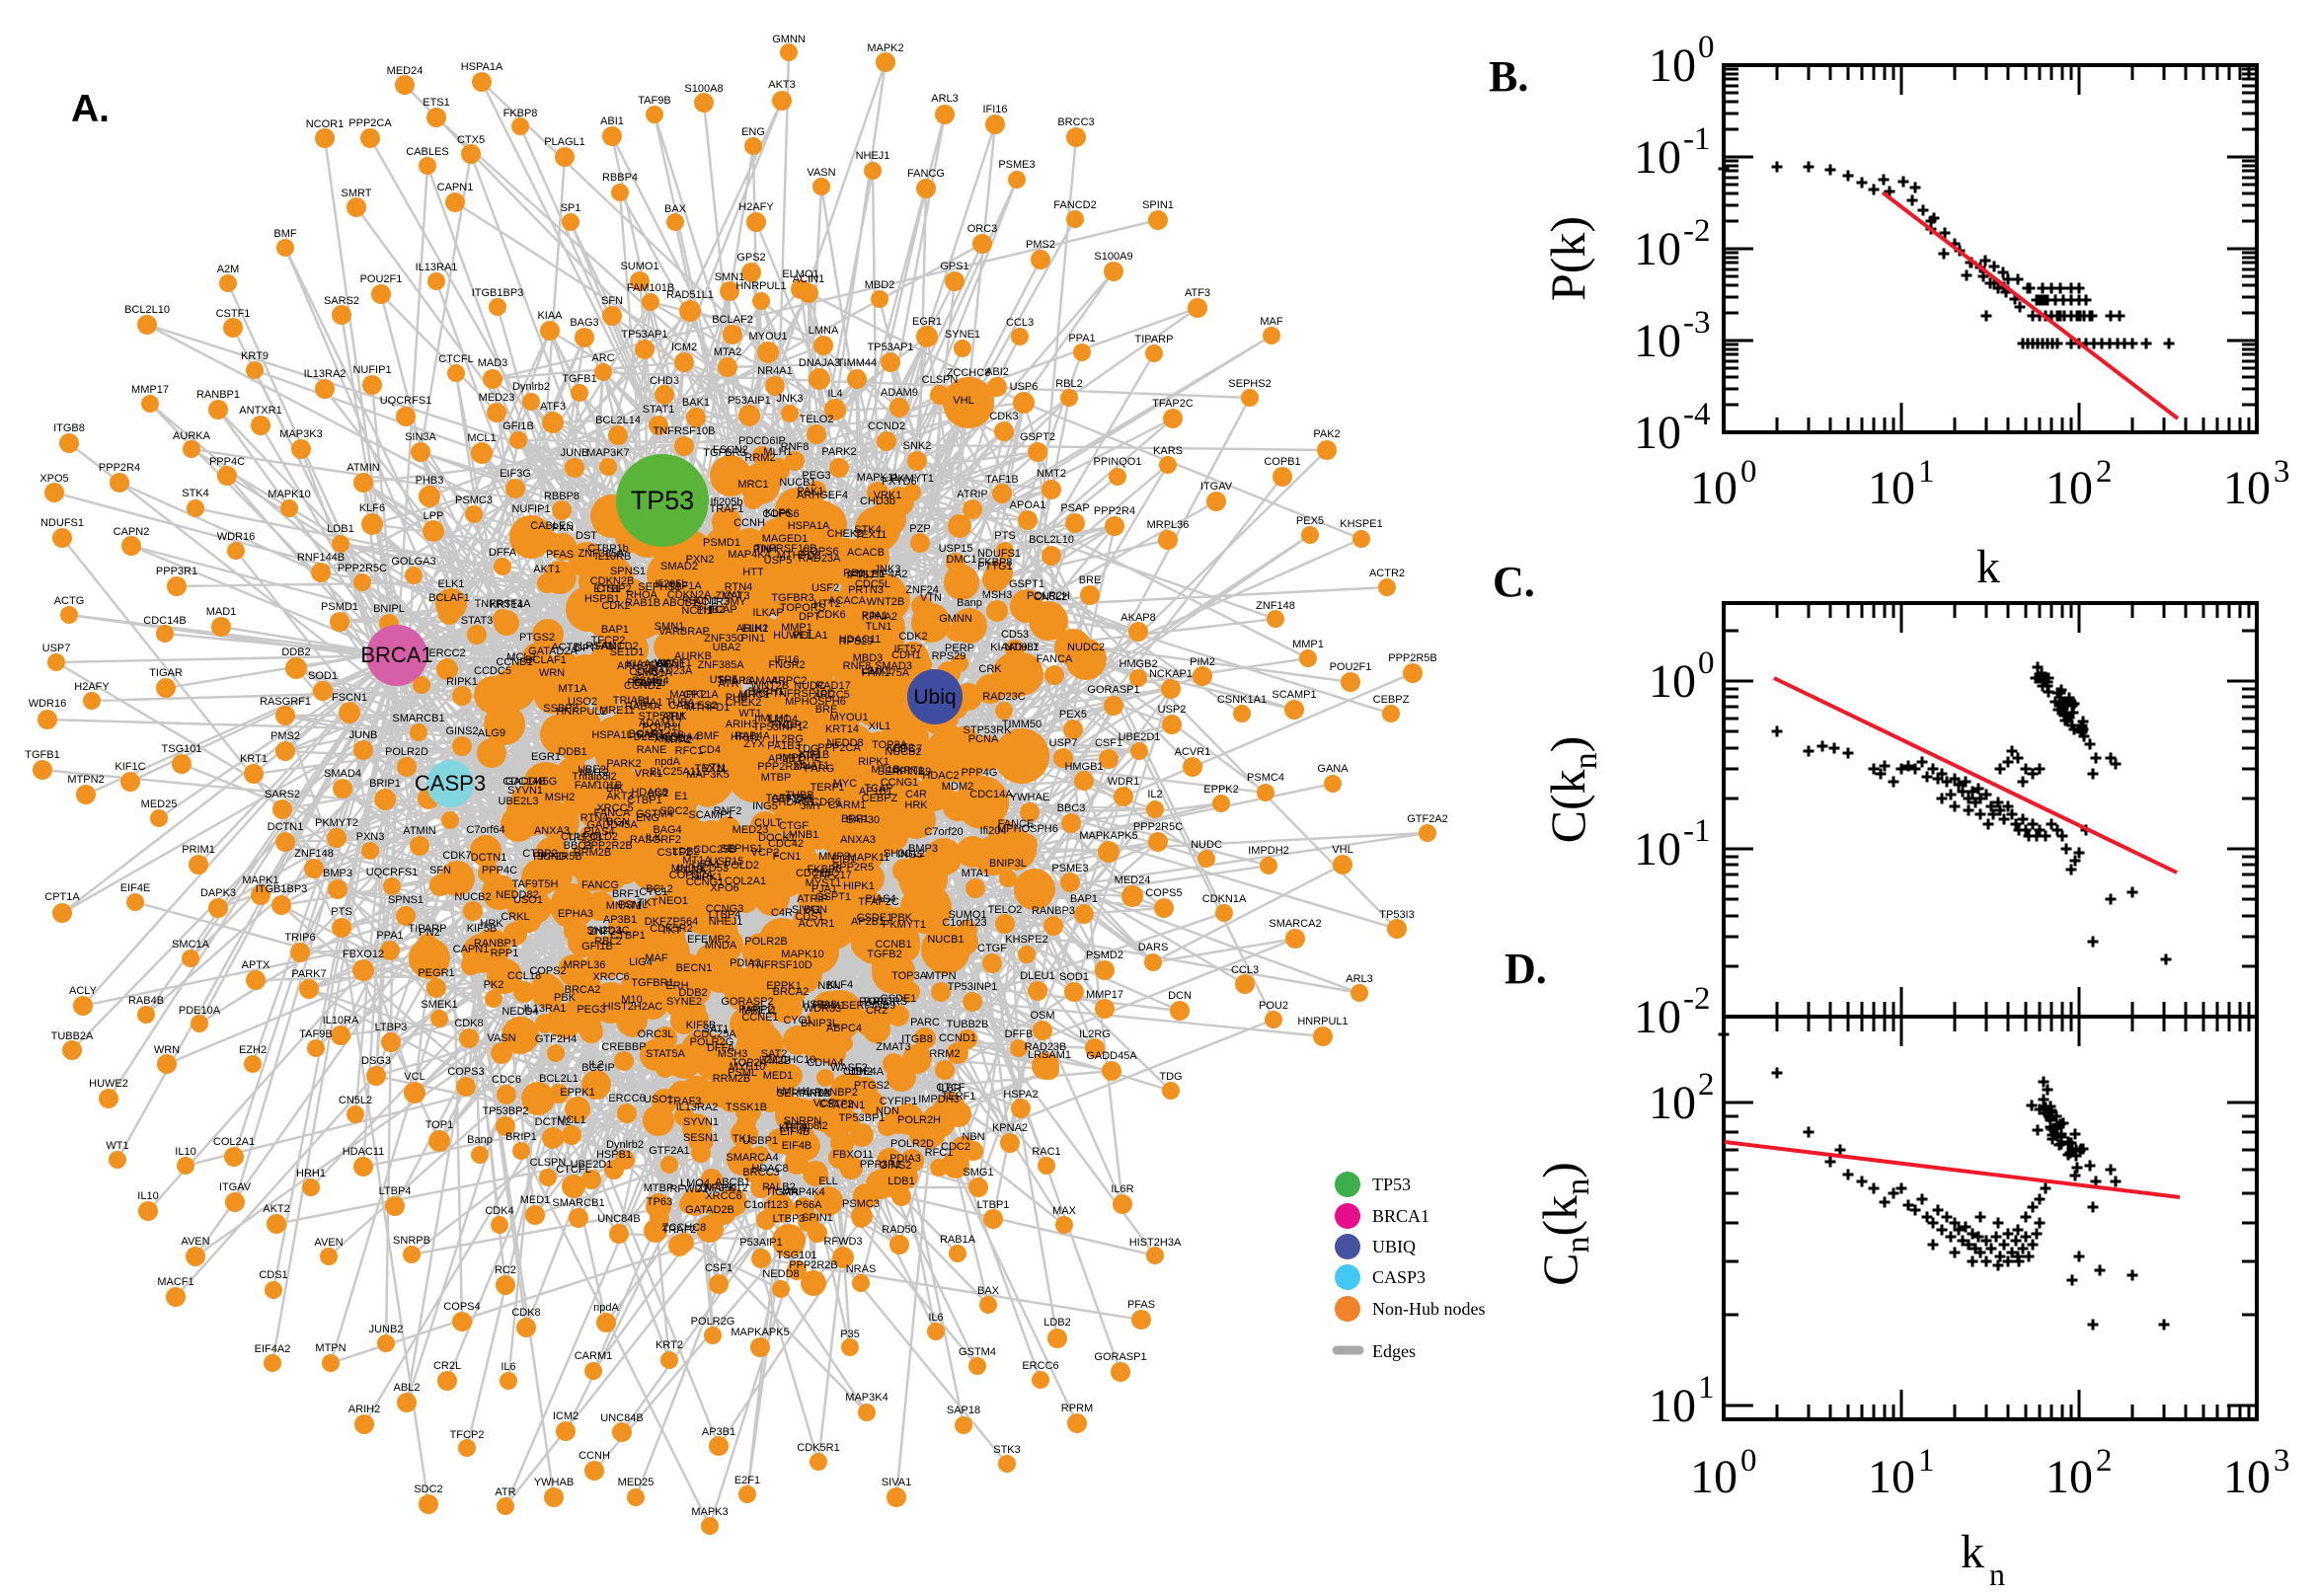  Describe the element at coordinates (1273, 1006) in the screenshot. I see `svg-text: POU2` at that location.